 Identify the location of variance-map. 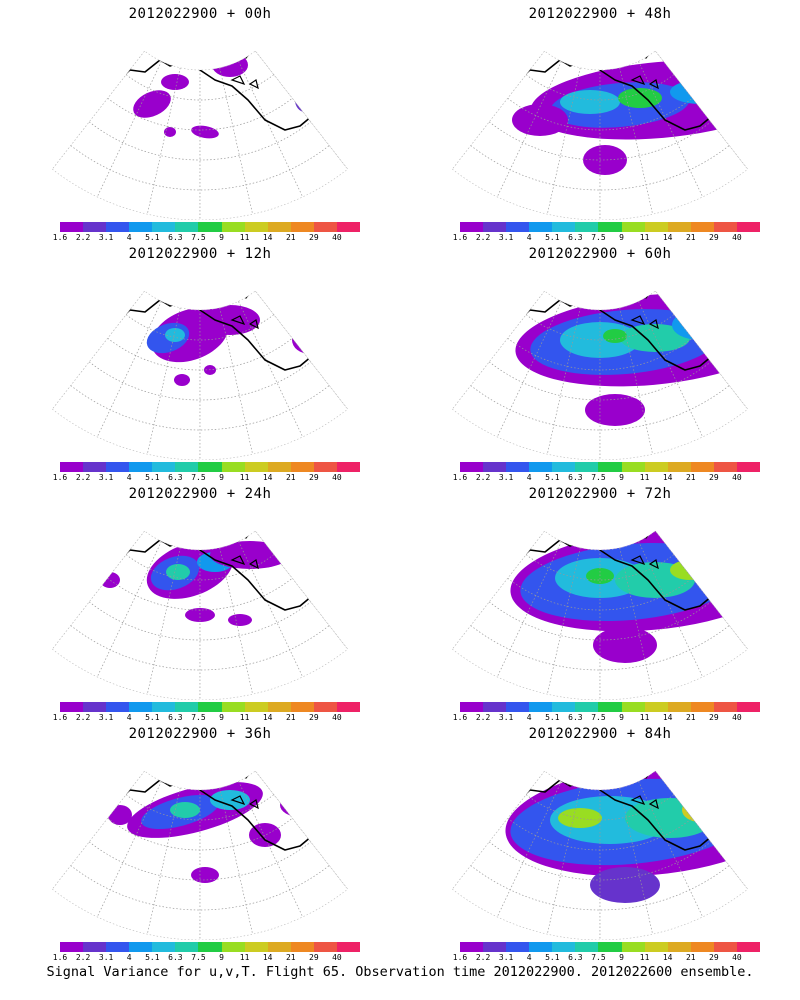
(200, 855).